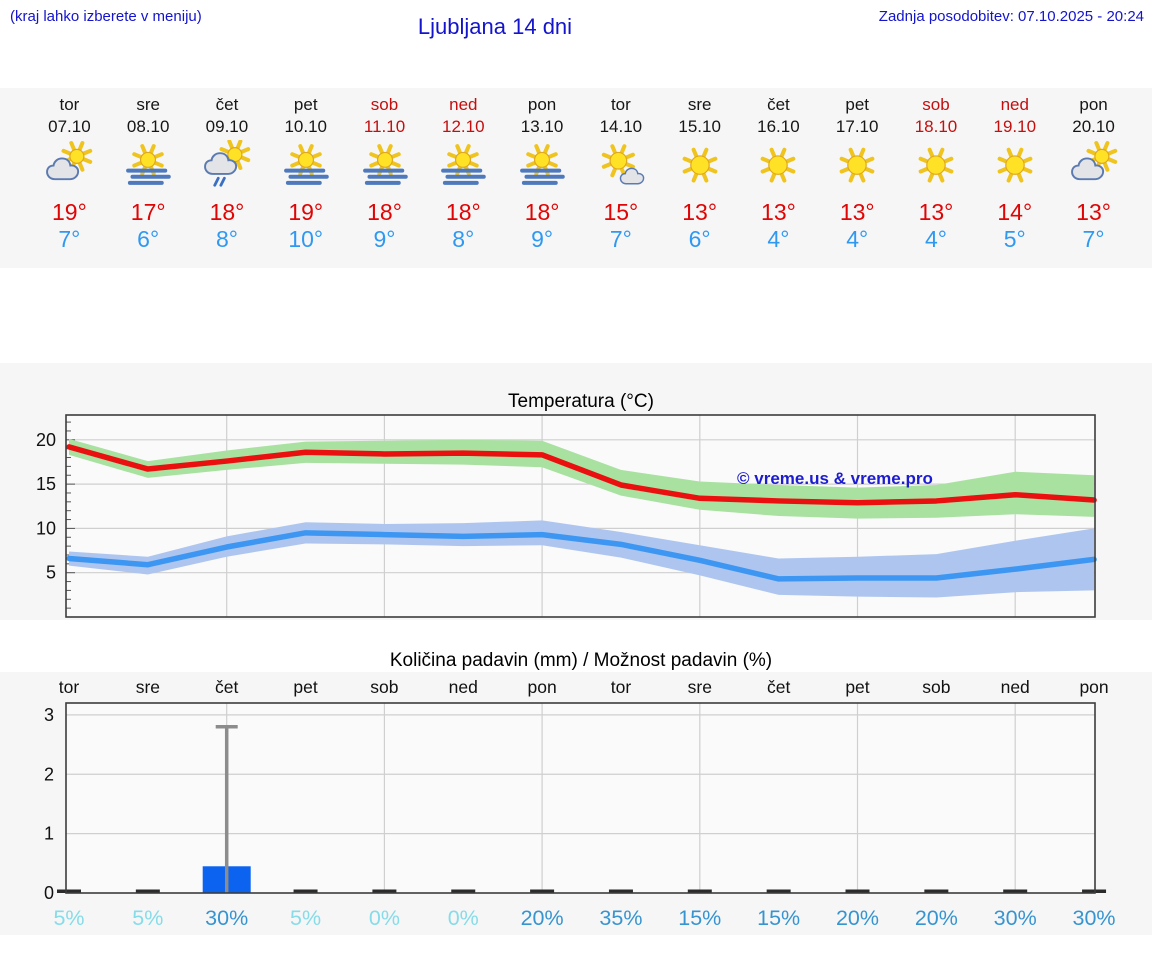 This screenshot has width=1152, height=975. Describe the element at coordinates (542, 126) in the screenshot. I see `day-date: 13.10` at that location.